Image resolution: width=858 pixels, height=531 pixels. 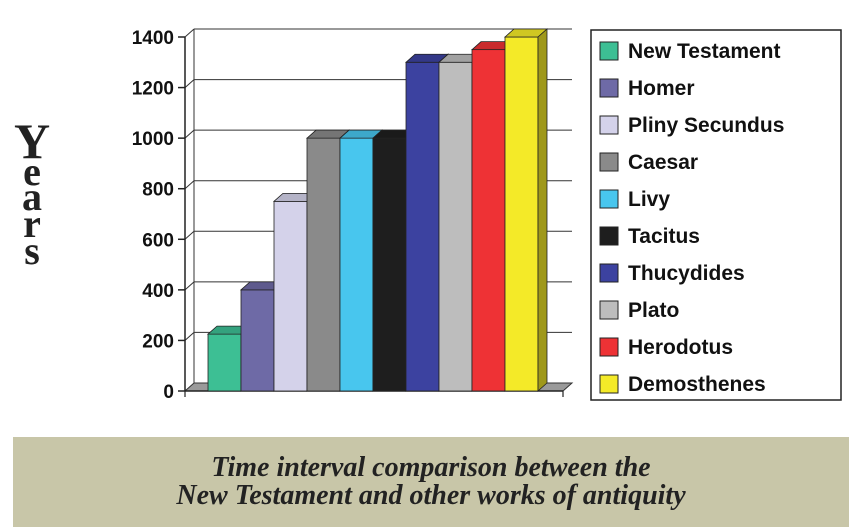 What do you see at coordinates (649, 199) in the screenshot?
I see `legend-label: Livy` at bounding box center [649, 199].